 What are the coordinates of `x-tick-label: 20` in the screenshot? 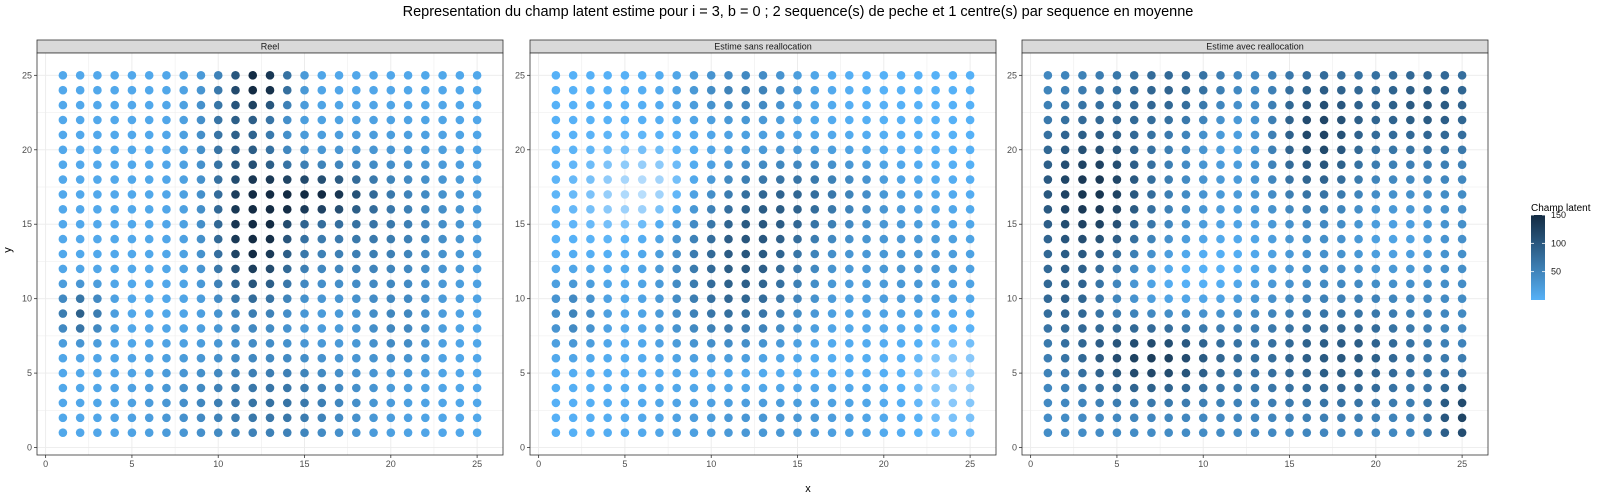 It's located at (1376, 464).